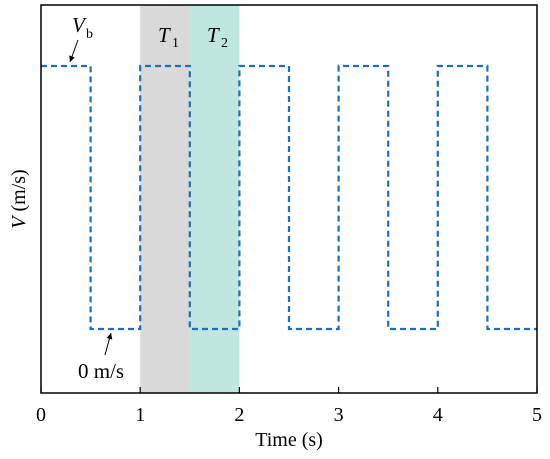 The width and height of the screenshot is (550, 459). What do you see at coordinates (289, 440) in the screenshot?
I see `x-axis-title: Time (s)` at bounding box center [289, 440].